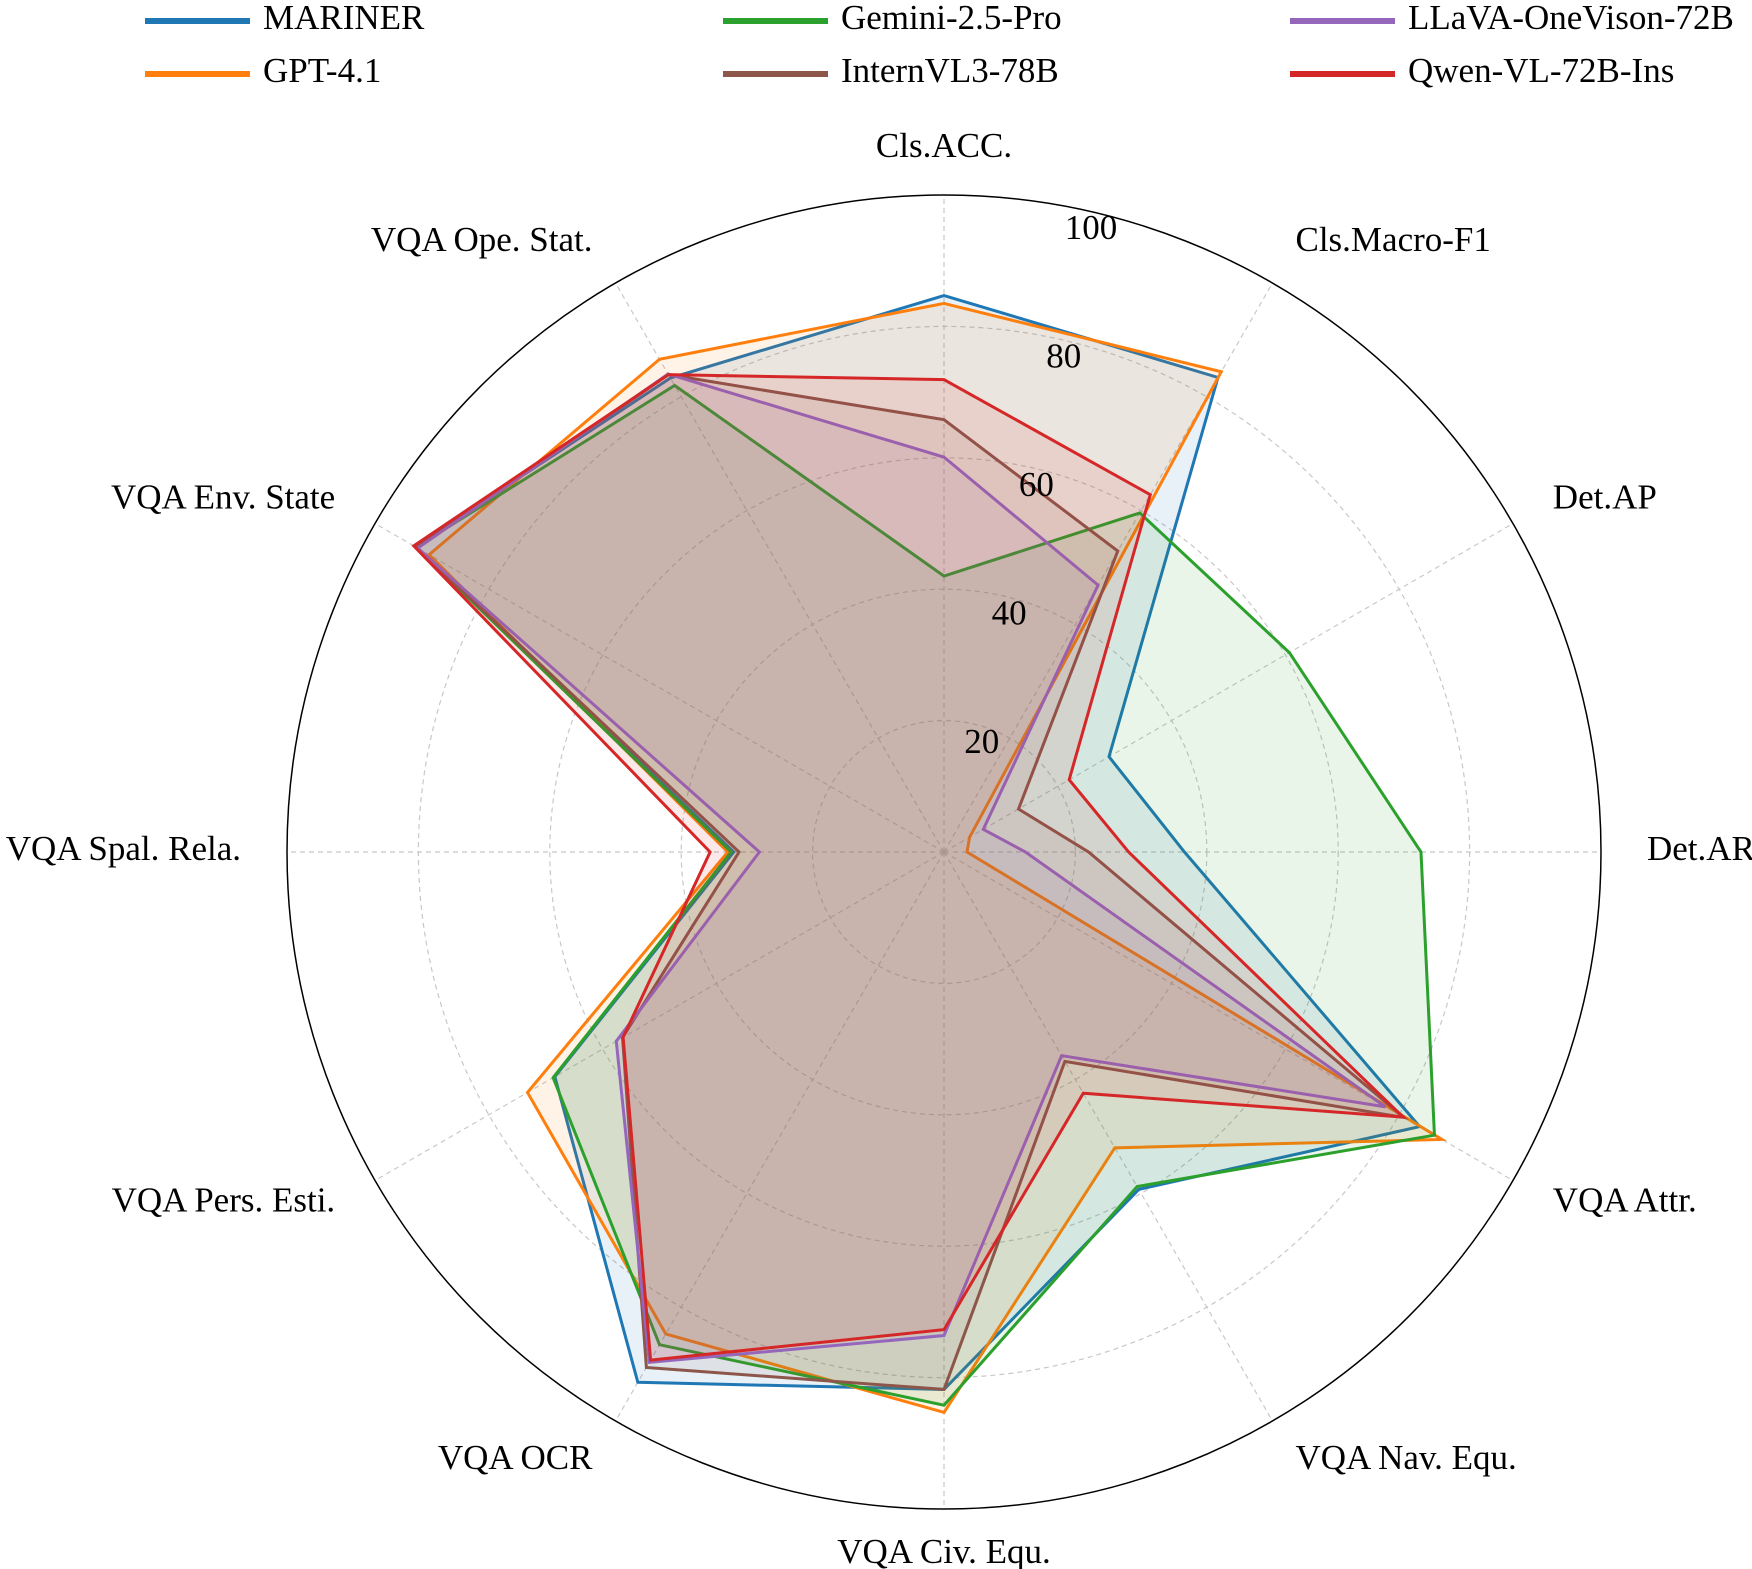  I want to click on axis-label: VQA Env. State, so click(223, 497).